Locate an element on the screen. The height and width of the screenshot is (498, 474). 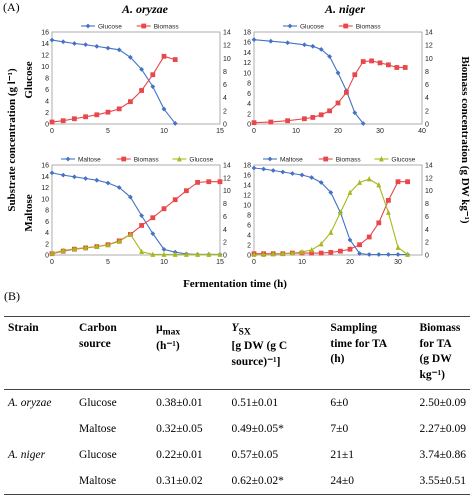
y-right-tick-label: 4 is located at coordinates (225, 230).